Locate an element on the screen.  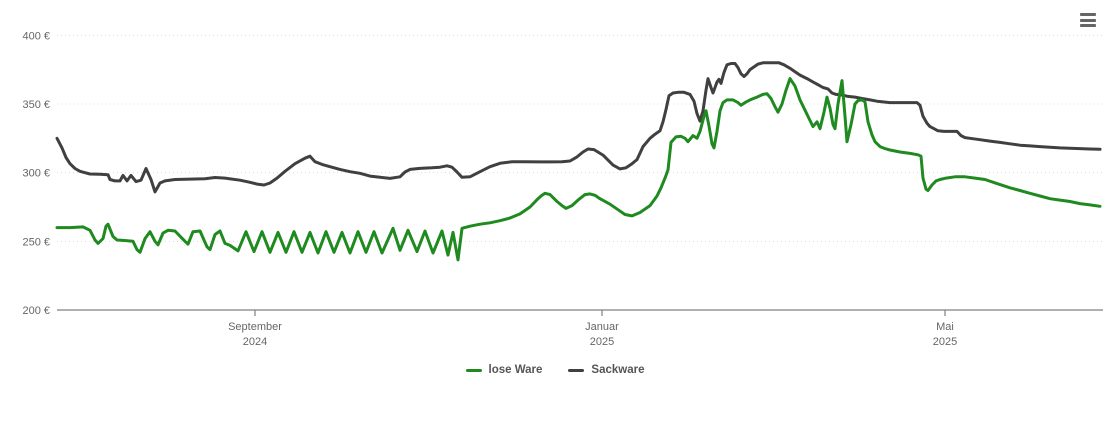
legend-label: lose Ware is located at coordinates (515, 370).